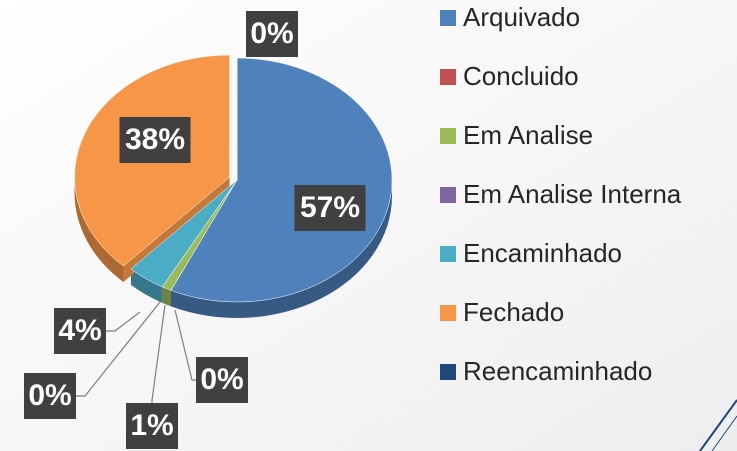 The width and height of the screenshot is (737, 451). I want to click on legend-label: Em Analise, so click(528, 135).